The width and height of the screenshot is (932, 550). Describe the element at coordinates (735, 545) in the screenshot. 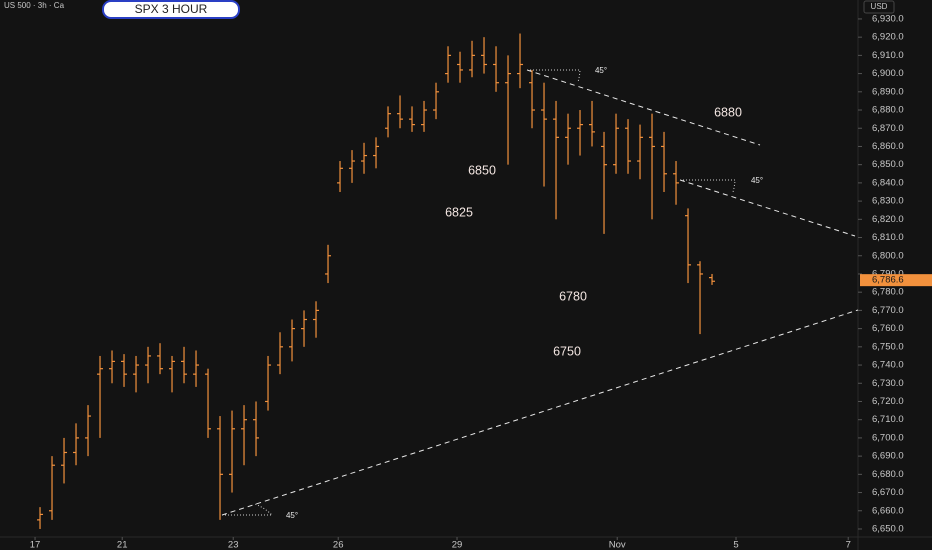

I see `x-tick-label: 5` at that location.